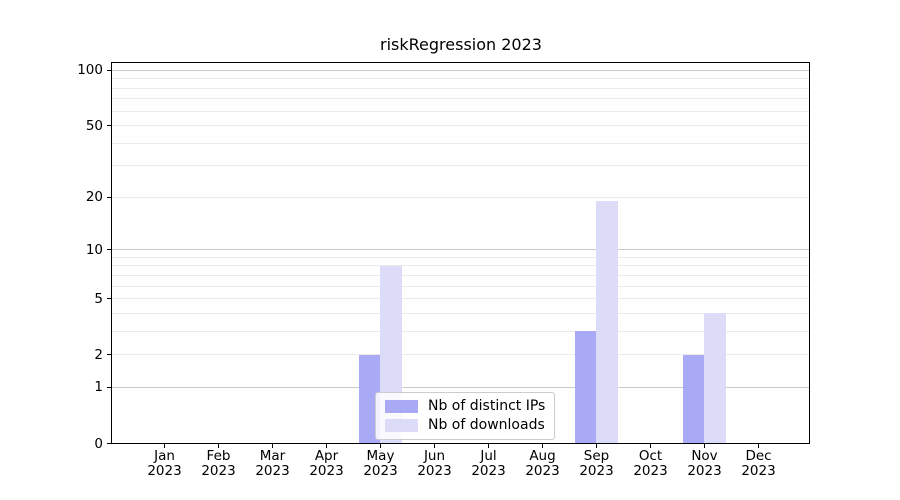 The image size is (900, 500). What do you see at coordinates (218, 455) in the screenshot?
I see `x-tick-month: Feb` at bounding box center [218, 455].